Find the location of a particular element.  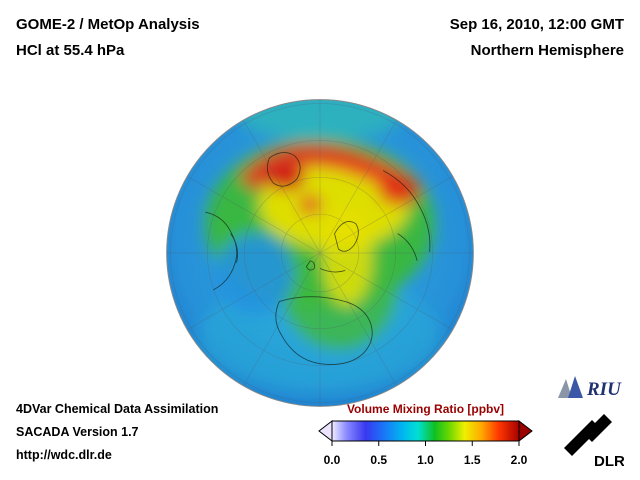

riu-logo-mark-grey is located at coordinates (565, 388).